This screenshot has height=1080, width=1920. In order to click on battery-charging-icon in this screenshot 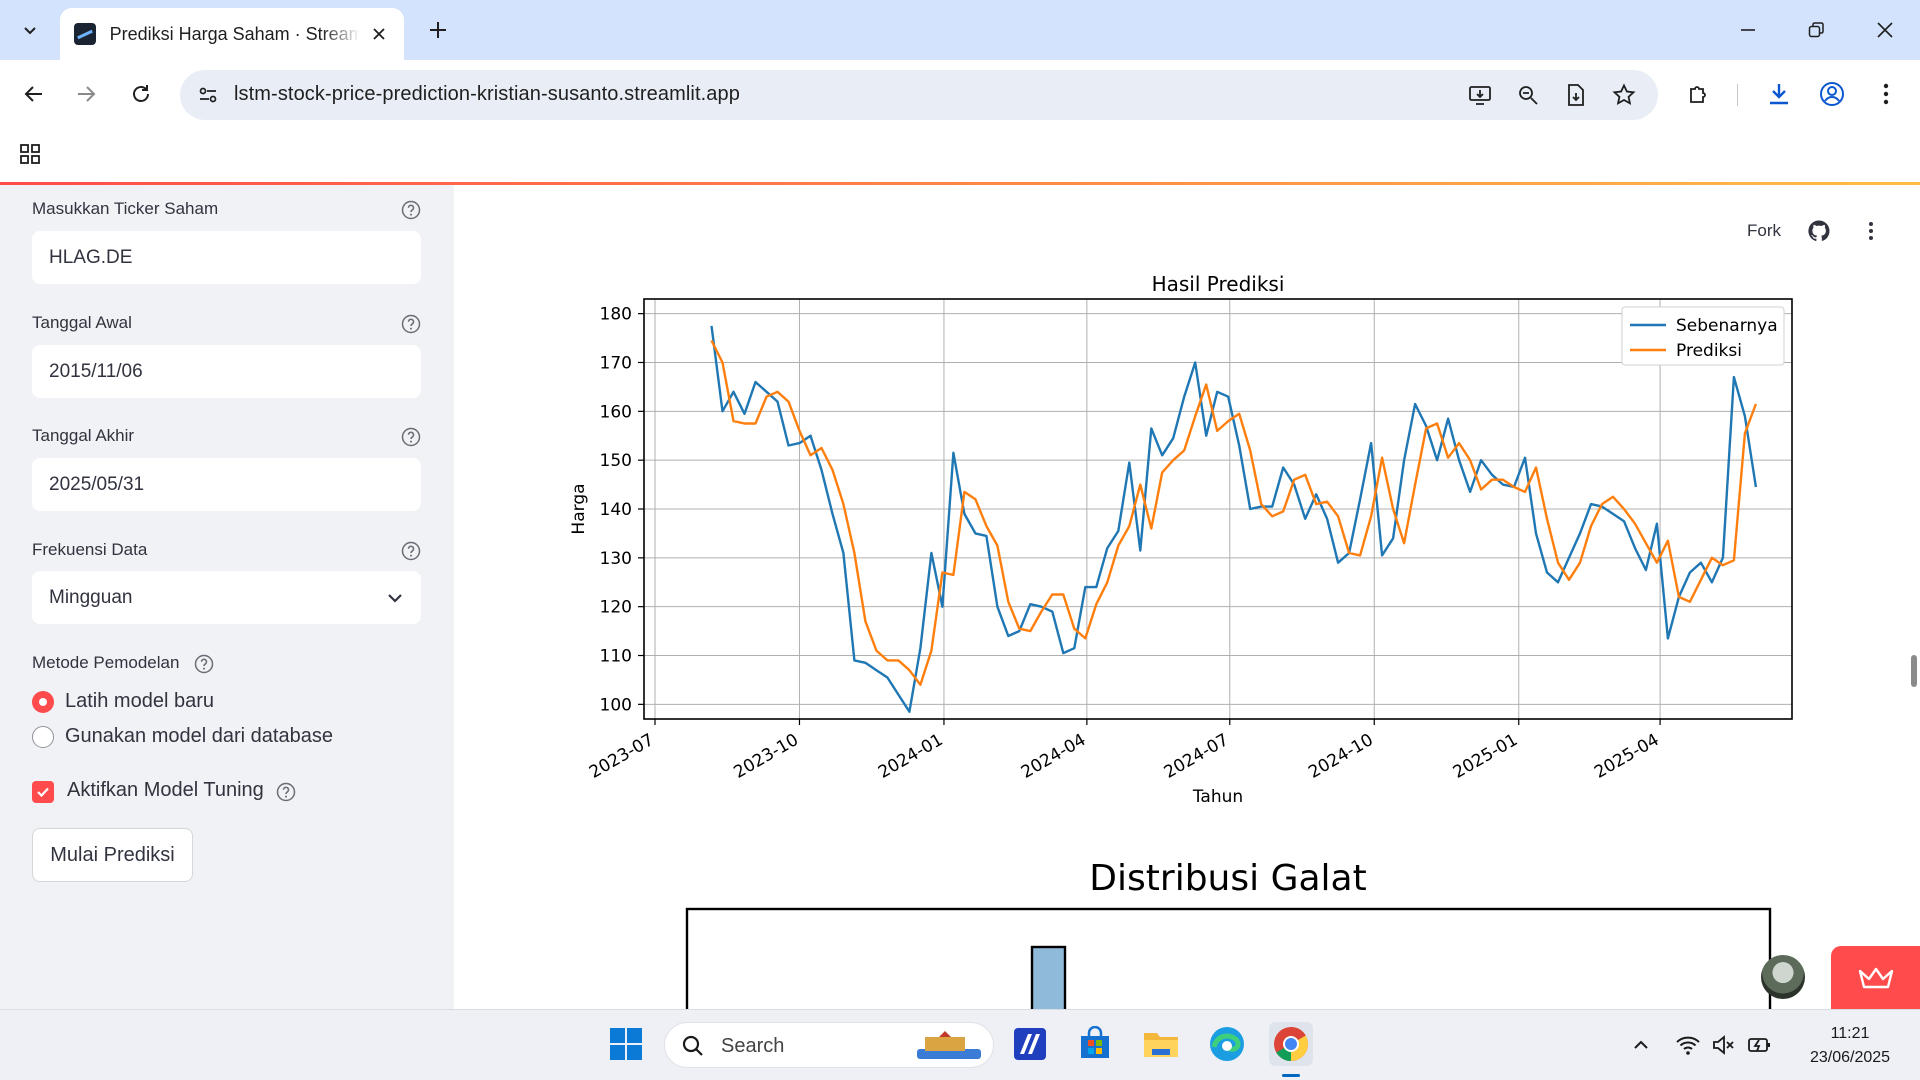, I will do `click(1760, 1045)`.